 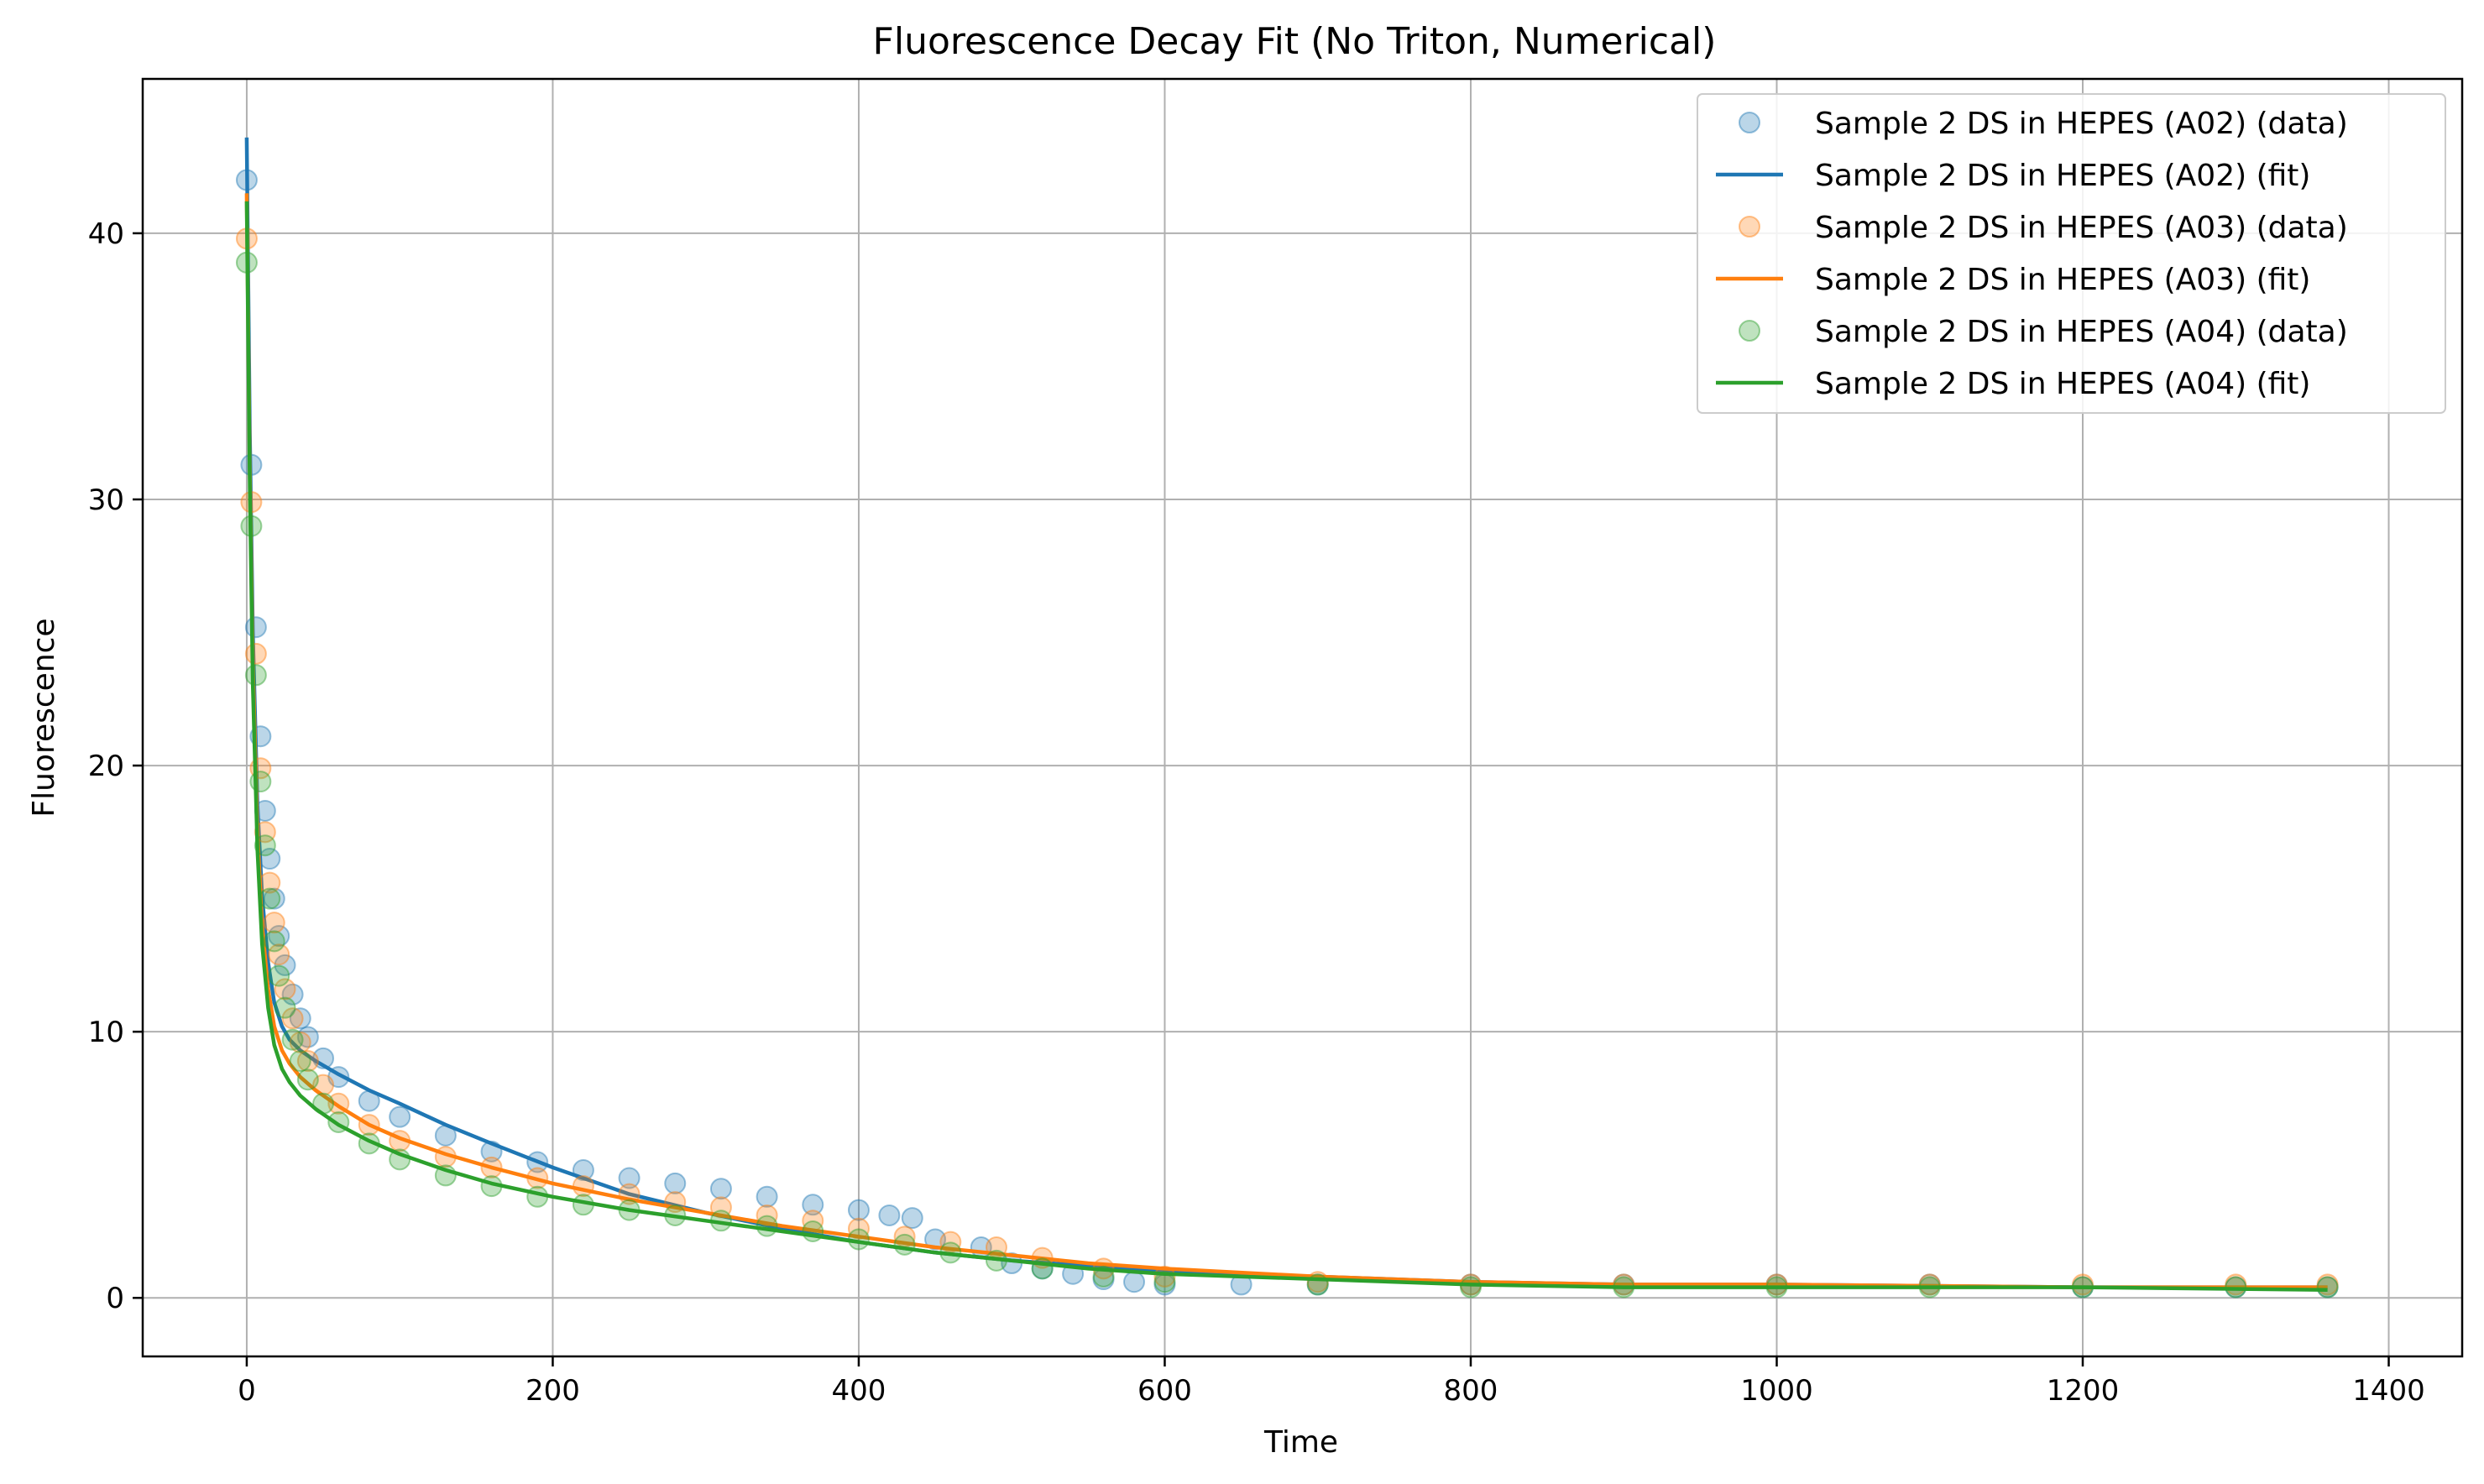 What do you see at coordinates (1776, 1391) in the screenshot?
I see `x-tick-label: 1000` at bounding box center [1776, 1391].